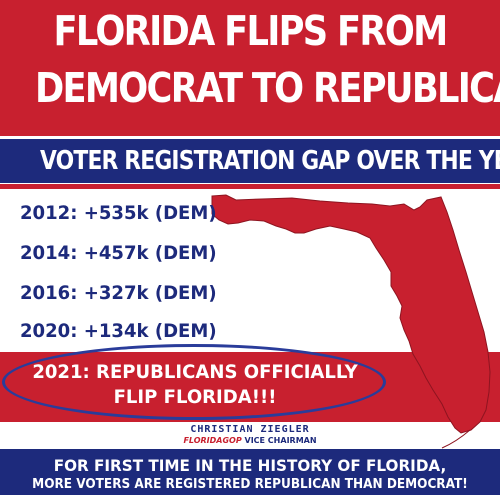  Describe the element at coordinates (195, 397) in the screenshot. I see `callout-line-2: FLIP FLORIDA!!!` at that location.